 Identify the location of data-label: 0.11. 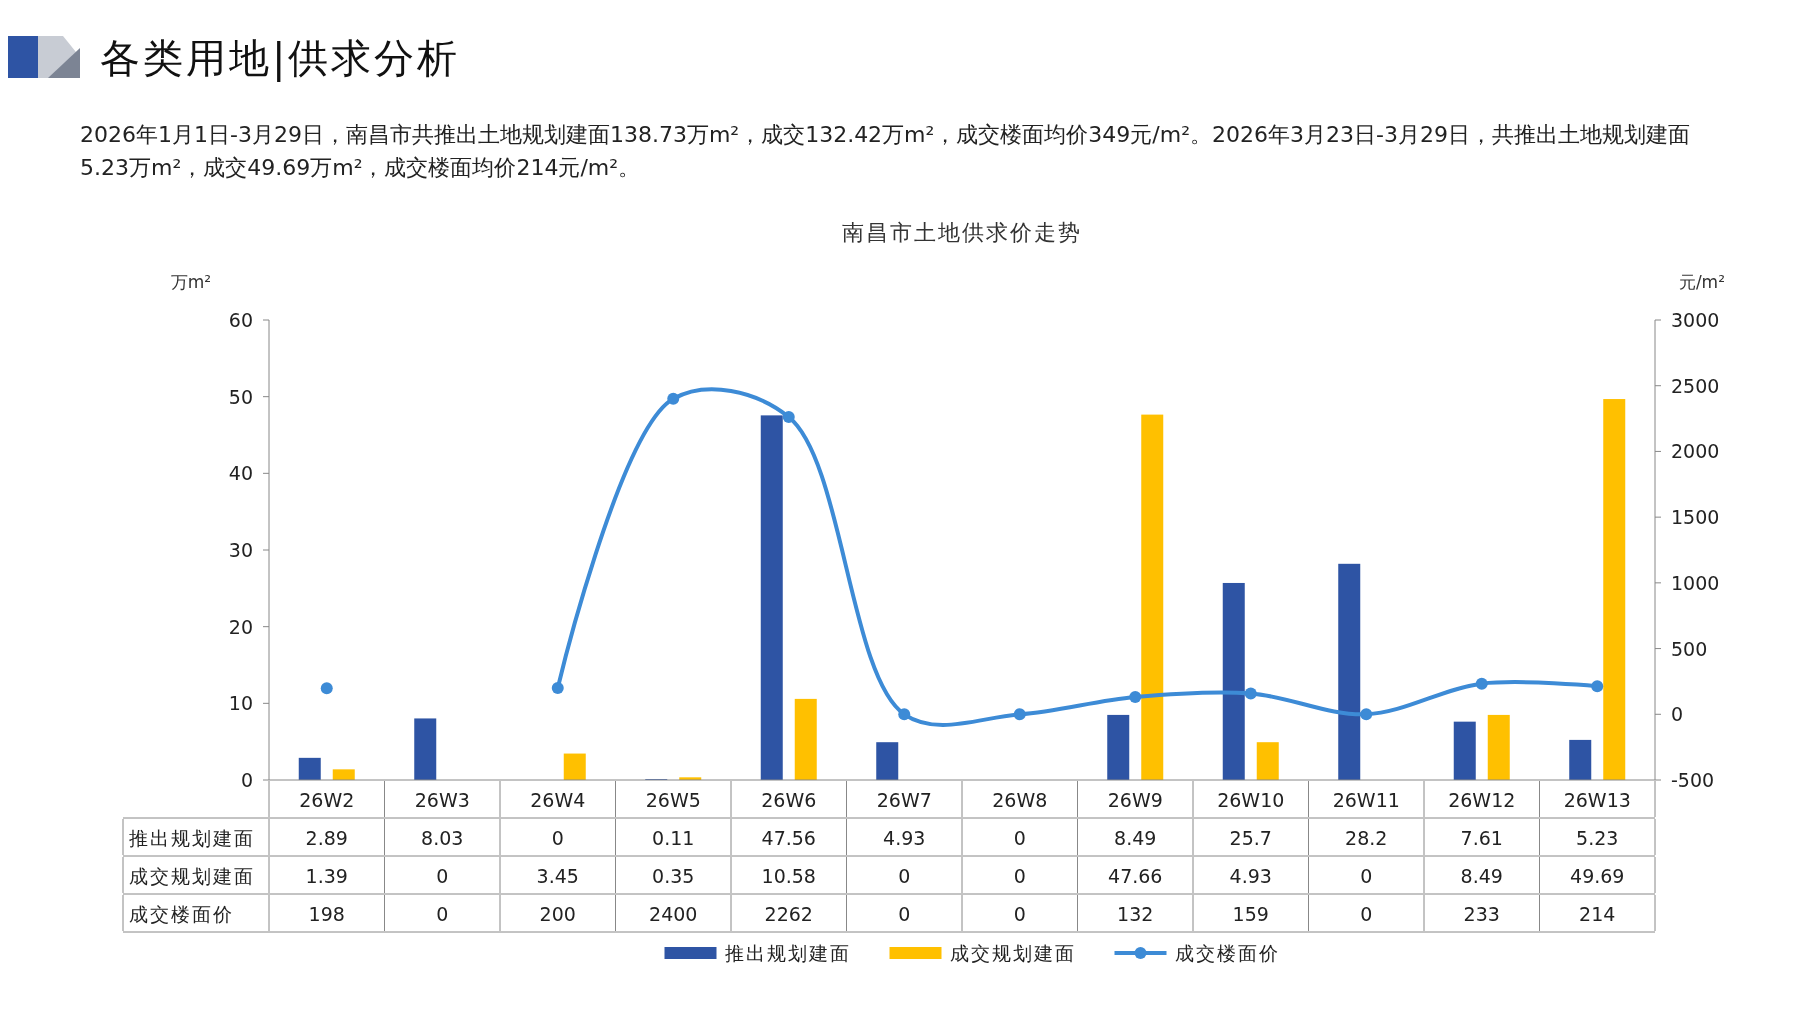
(673, 838).